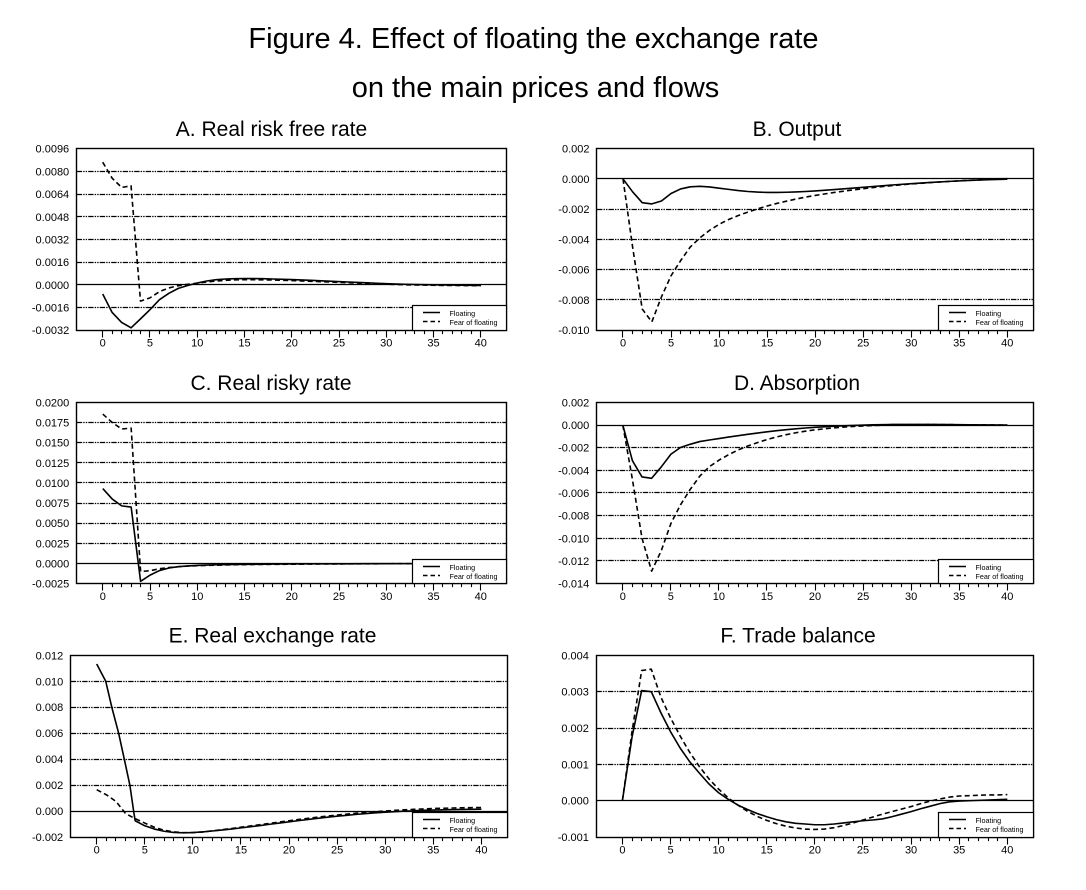 Image resolution: width=1086 pixels, height=890 pixels. Describe the element at coordinates (50, 682) in the screenshot. I see `svg-text: 0.010` at that location.